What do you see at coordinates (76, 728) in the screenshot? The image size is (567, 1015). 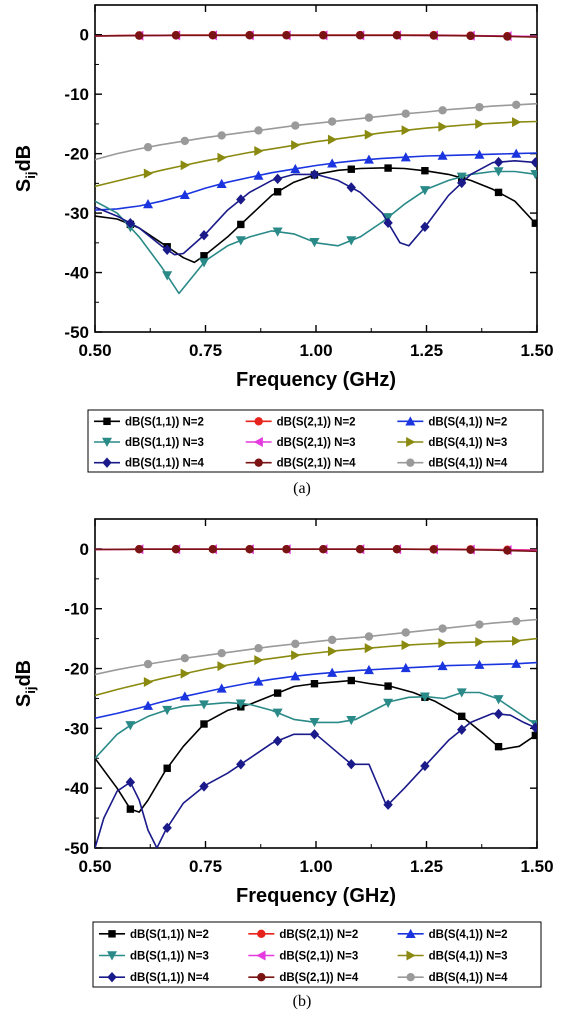 I see `y-tick-label: -30` at bounding box center [76, 728].